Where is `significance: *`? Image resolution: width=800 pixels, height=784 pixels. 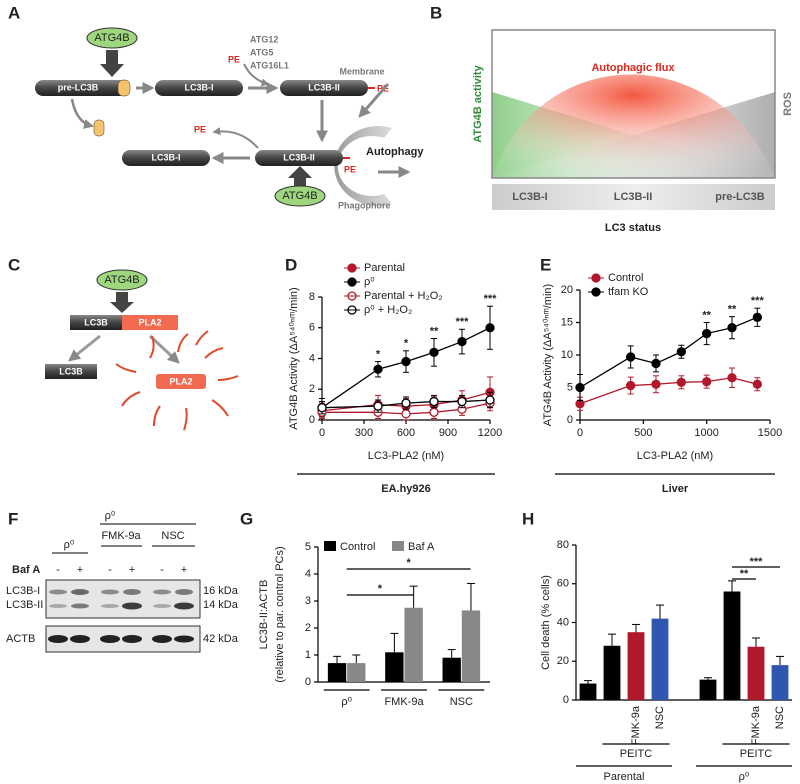 significance: * is located at coordinates (380, 589).